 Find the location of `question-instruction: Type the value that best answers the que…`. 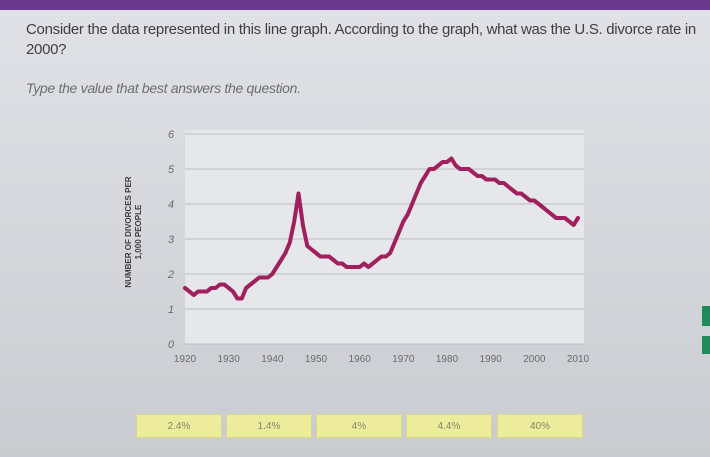

question-instruction: Type the value that best answers the que… is located at coordinates (163, 88).